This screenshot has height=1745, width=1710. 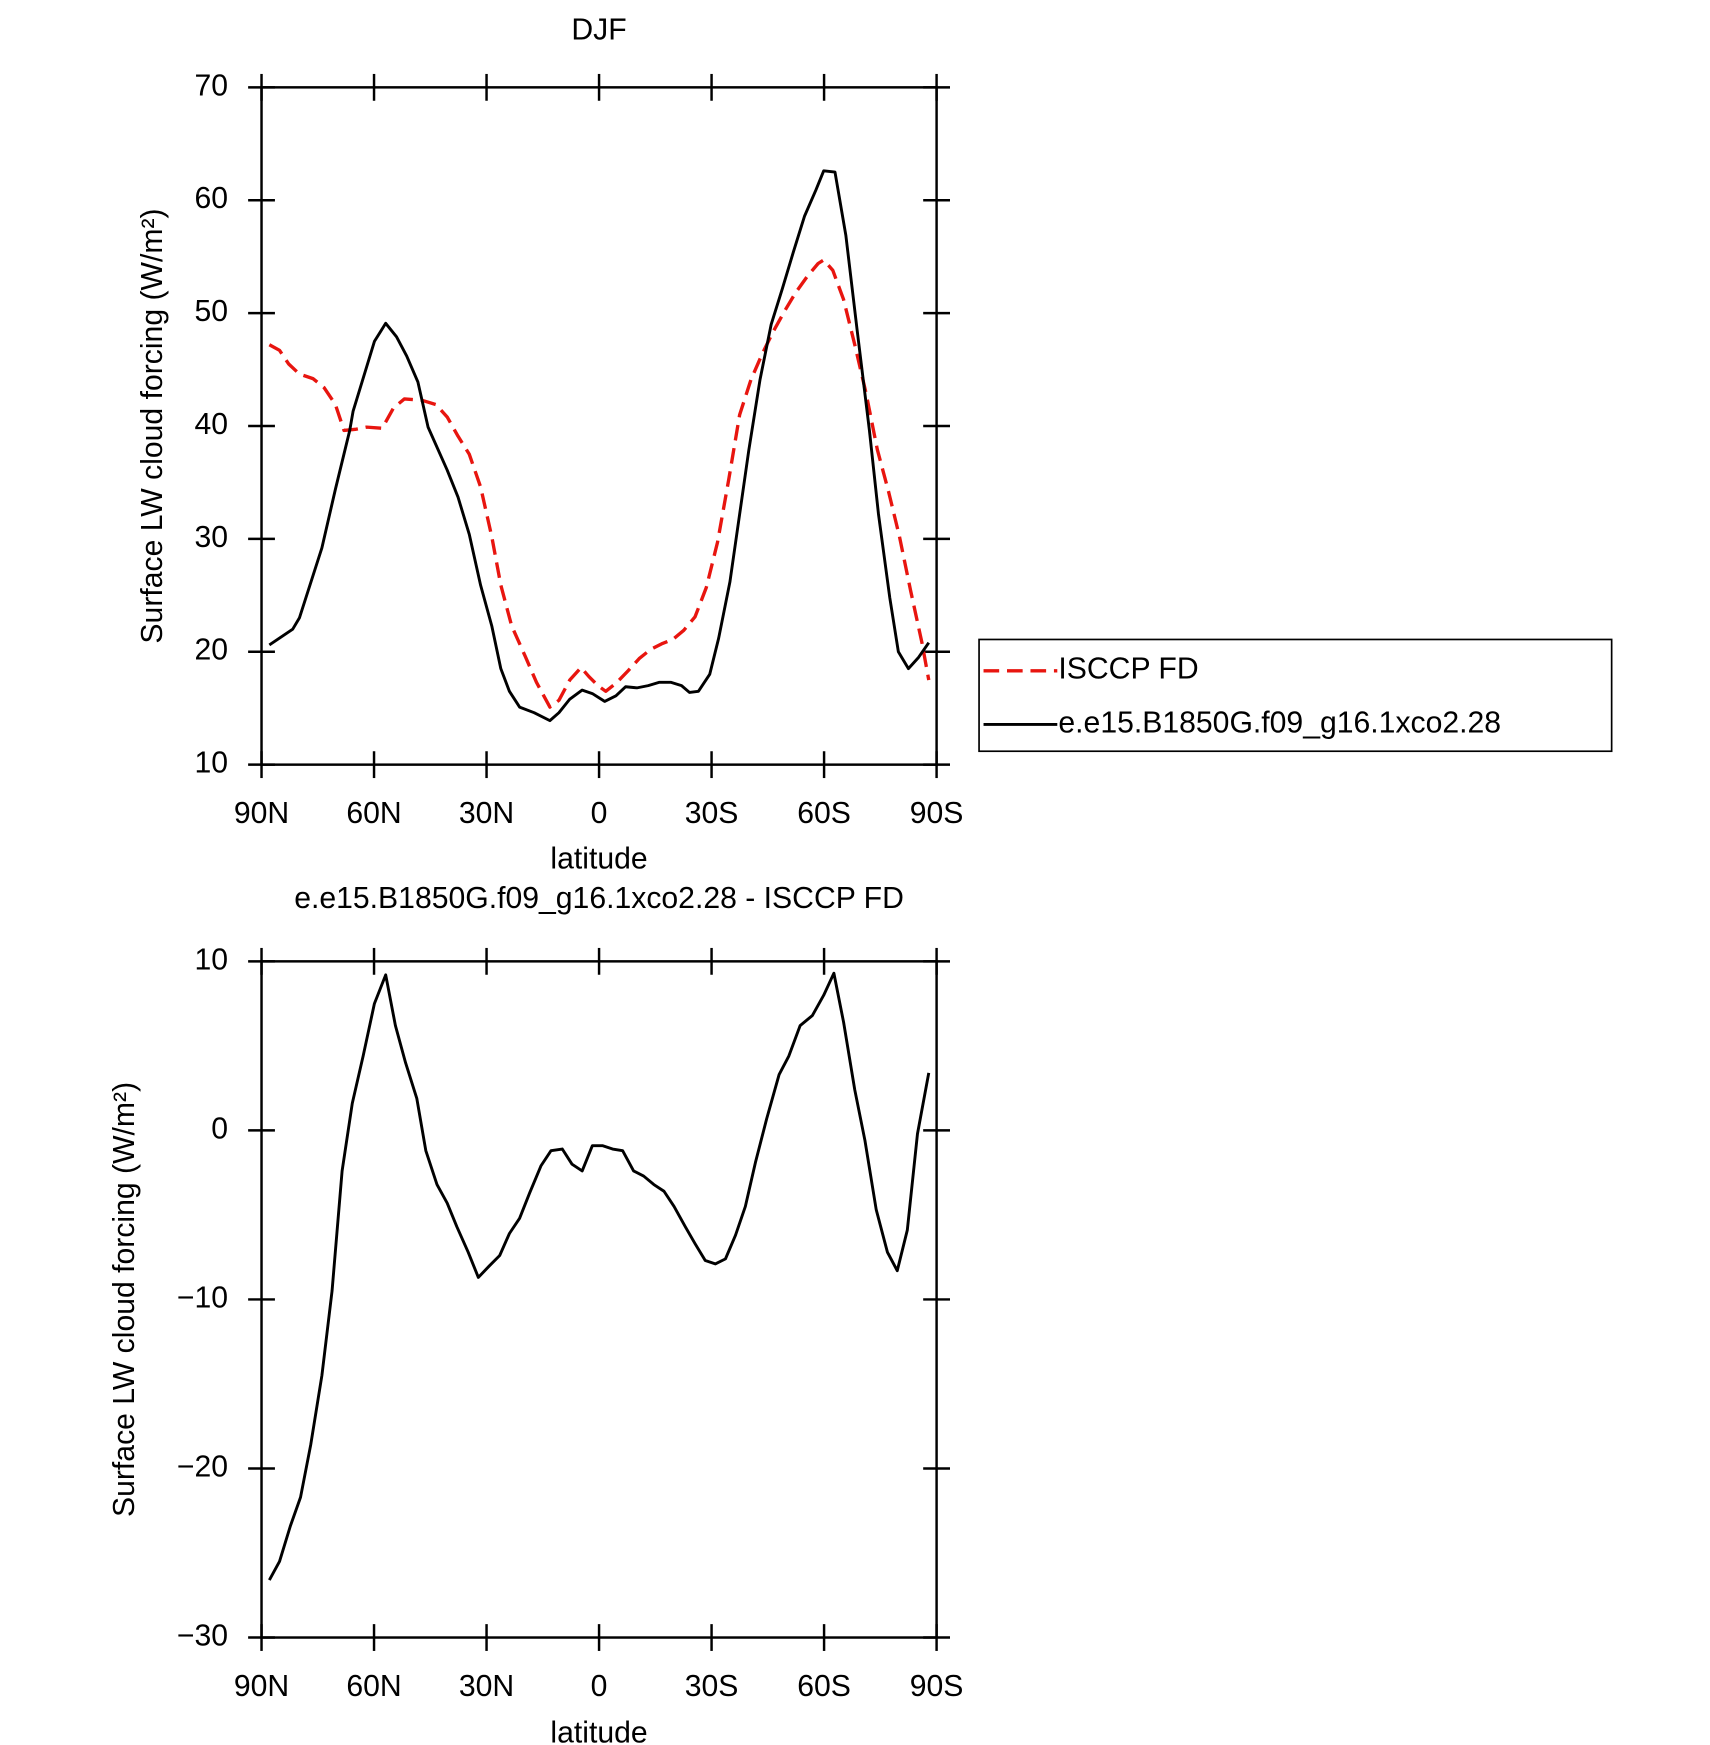 I want to click on y-tick-label: 70, so click(x=211, y=85).